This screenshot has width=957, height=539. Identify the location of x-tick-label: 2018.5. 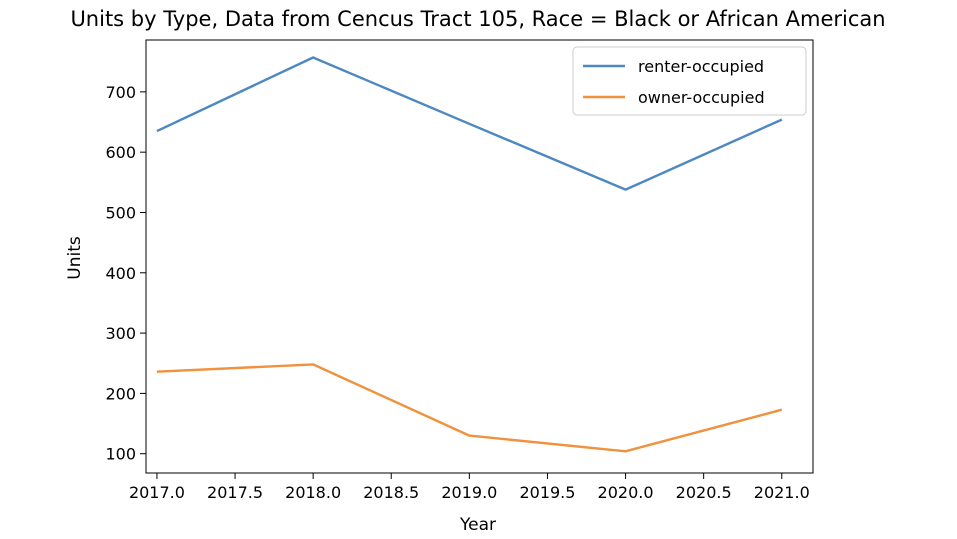
(391, 492).